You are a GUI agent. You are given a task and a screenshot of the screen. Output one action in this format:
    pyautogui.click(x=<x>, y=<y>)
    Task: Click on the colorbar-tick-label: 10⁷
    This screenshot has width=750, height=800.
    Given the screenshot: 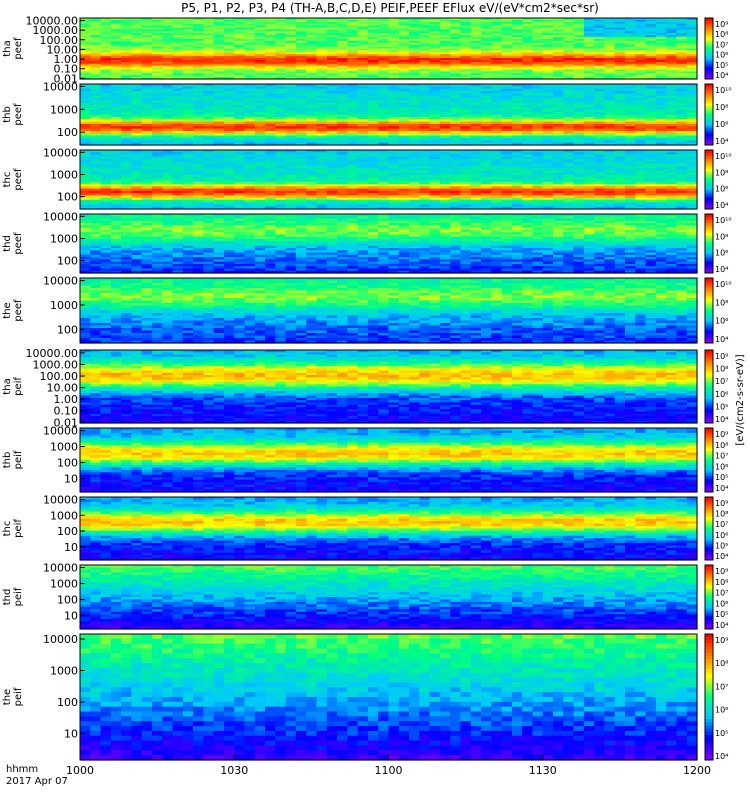 What is the action you would take?
    pyautogui.click(x=721, y=593)
    